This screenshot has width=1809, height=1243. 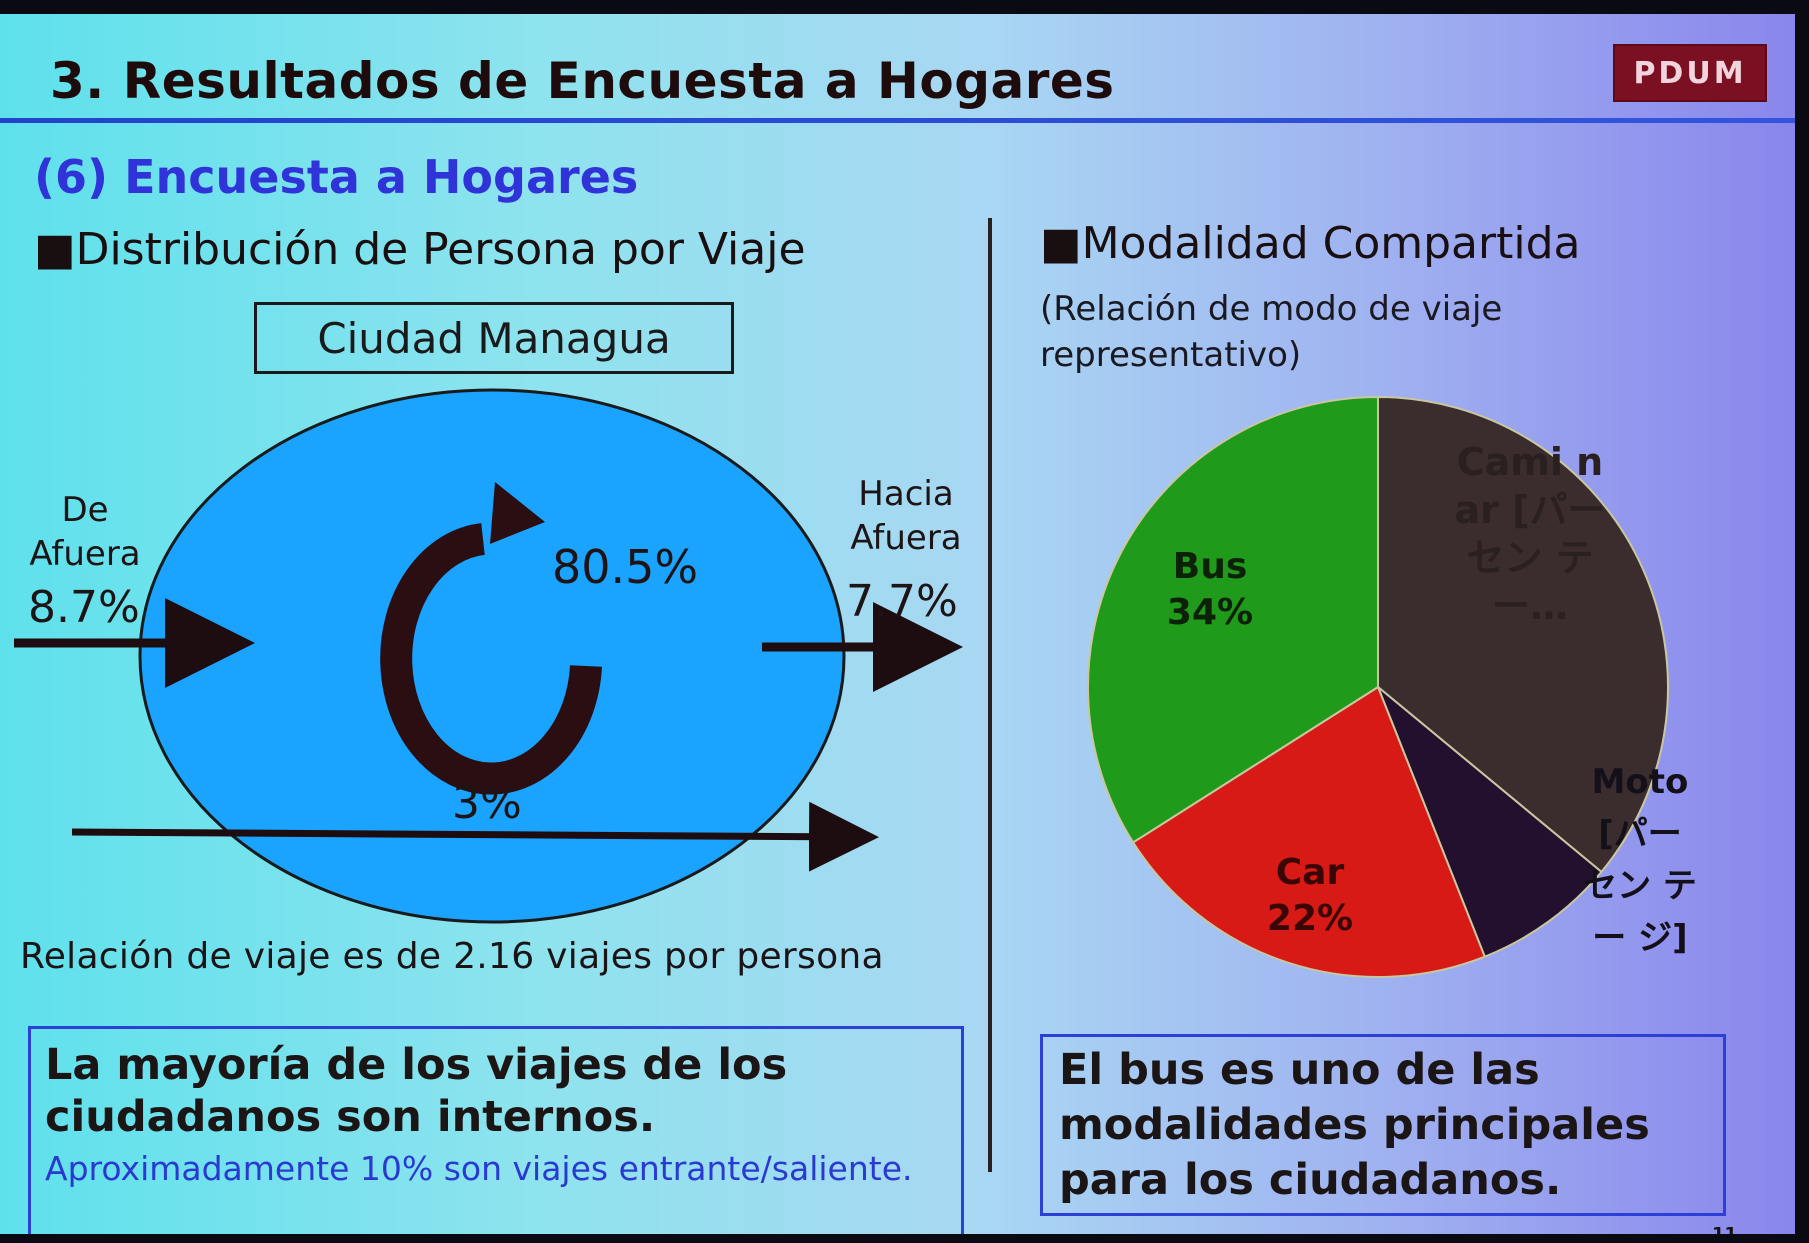 What do you see at coordinates (1310, 896) in the screenshot?
I see `pie-label-car: Car 22%` at bounding box center [1310, 896].